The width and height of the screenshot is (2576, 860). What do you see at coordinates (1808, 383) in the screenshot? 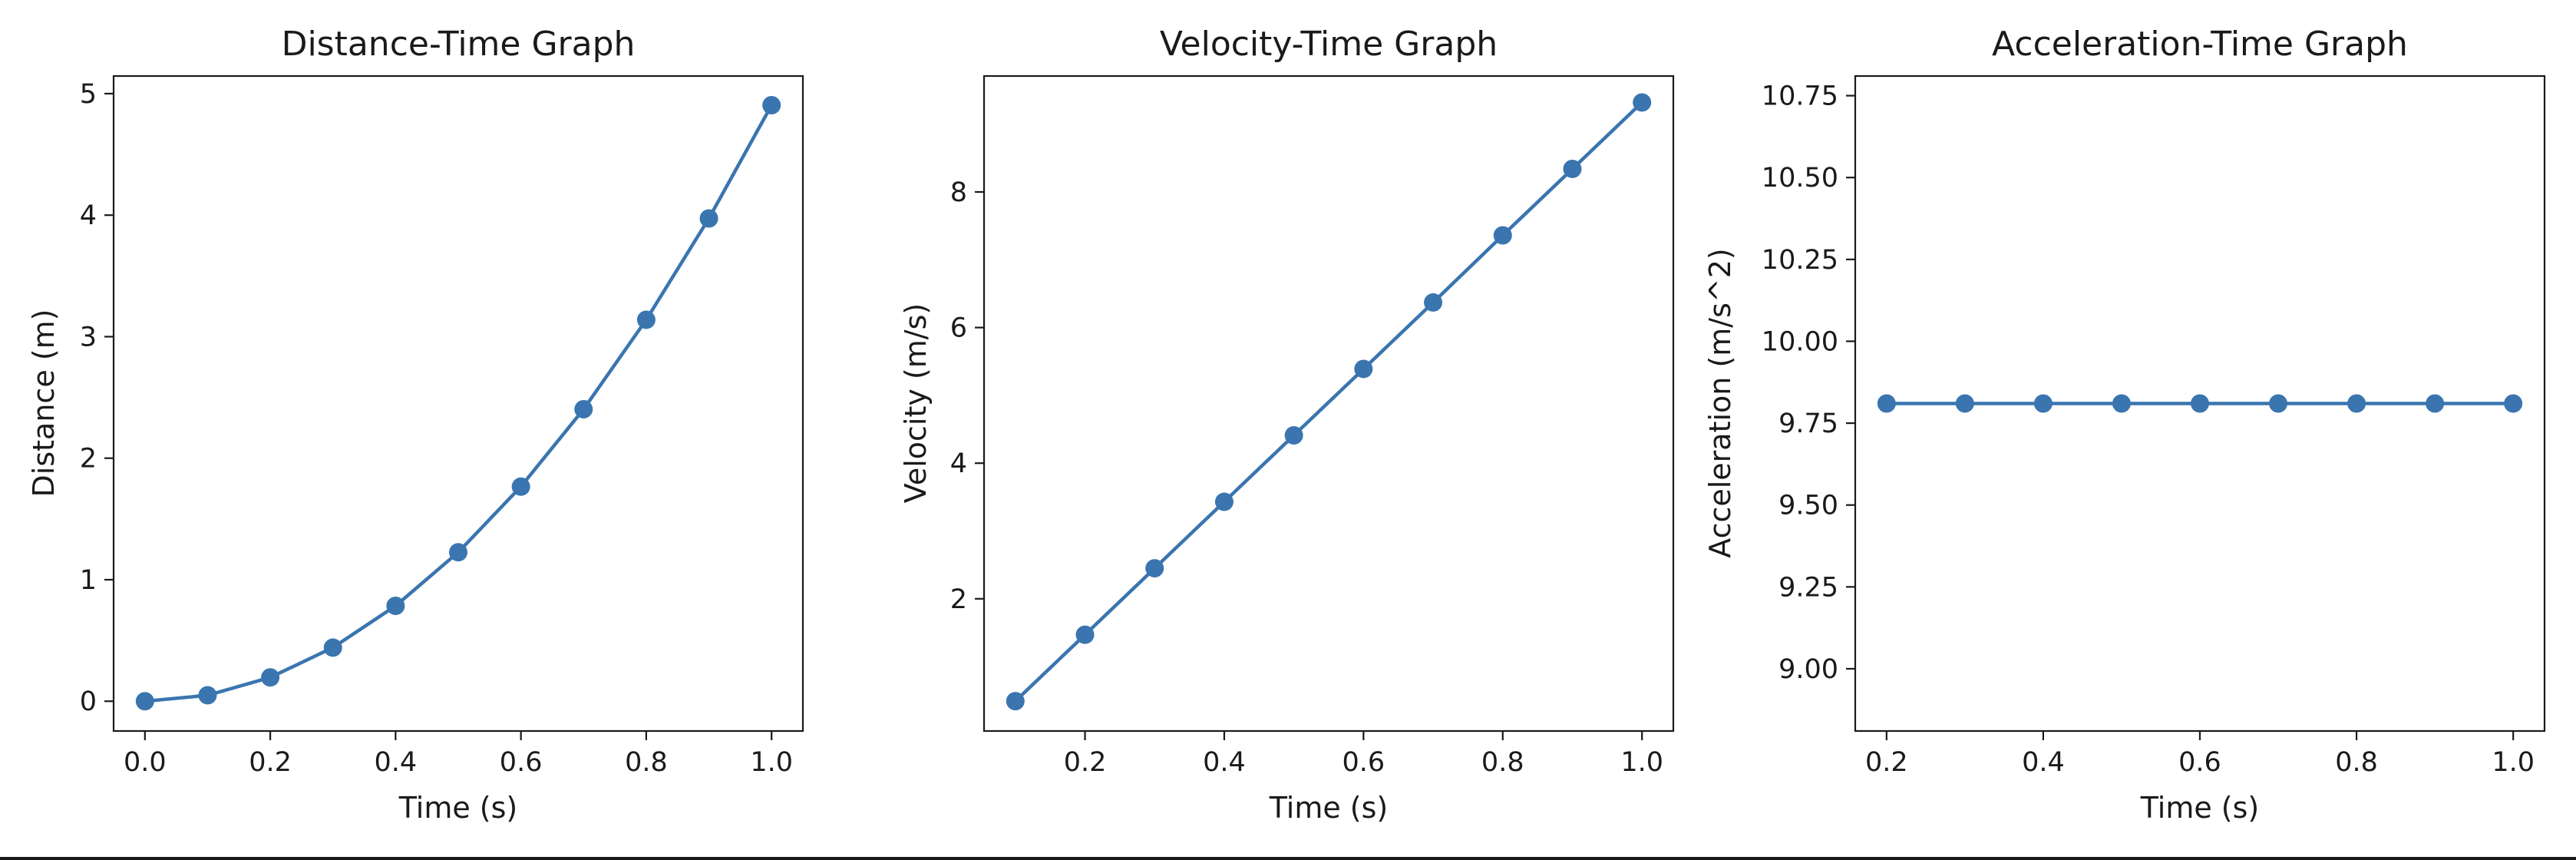
I see `acceleration-time-y-ticks: 9.00 9.25 9.50 9.75 10.00 10.25 10.50 10.75` at bounding box center [1808, 383].